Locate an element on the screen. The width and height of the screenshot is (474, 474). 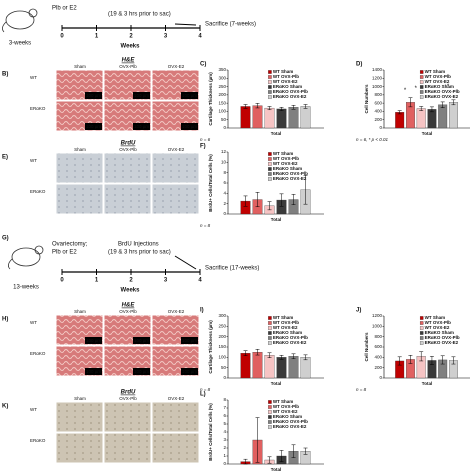
panel-title: H&E is located at coordinates (129, 61).